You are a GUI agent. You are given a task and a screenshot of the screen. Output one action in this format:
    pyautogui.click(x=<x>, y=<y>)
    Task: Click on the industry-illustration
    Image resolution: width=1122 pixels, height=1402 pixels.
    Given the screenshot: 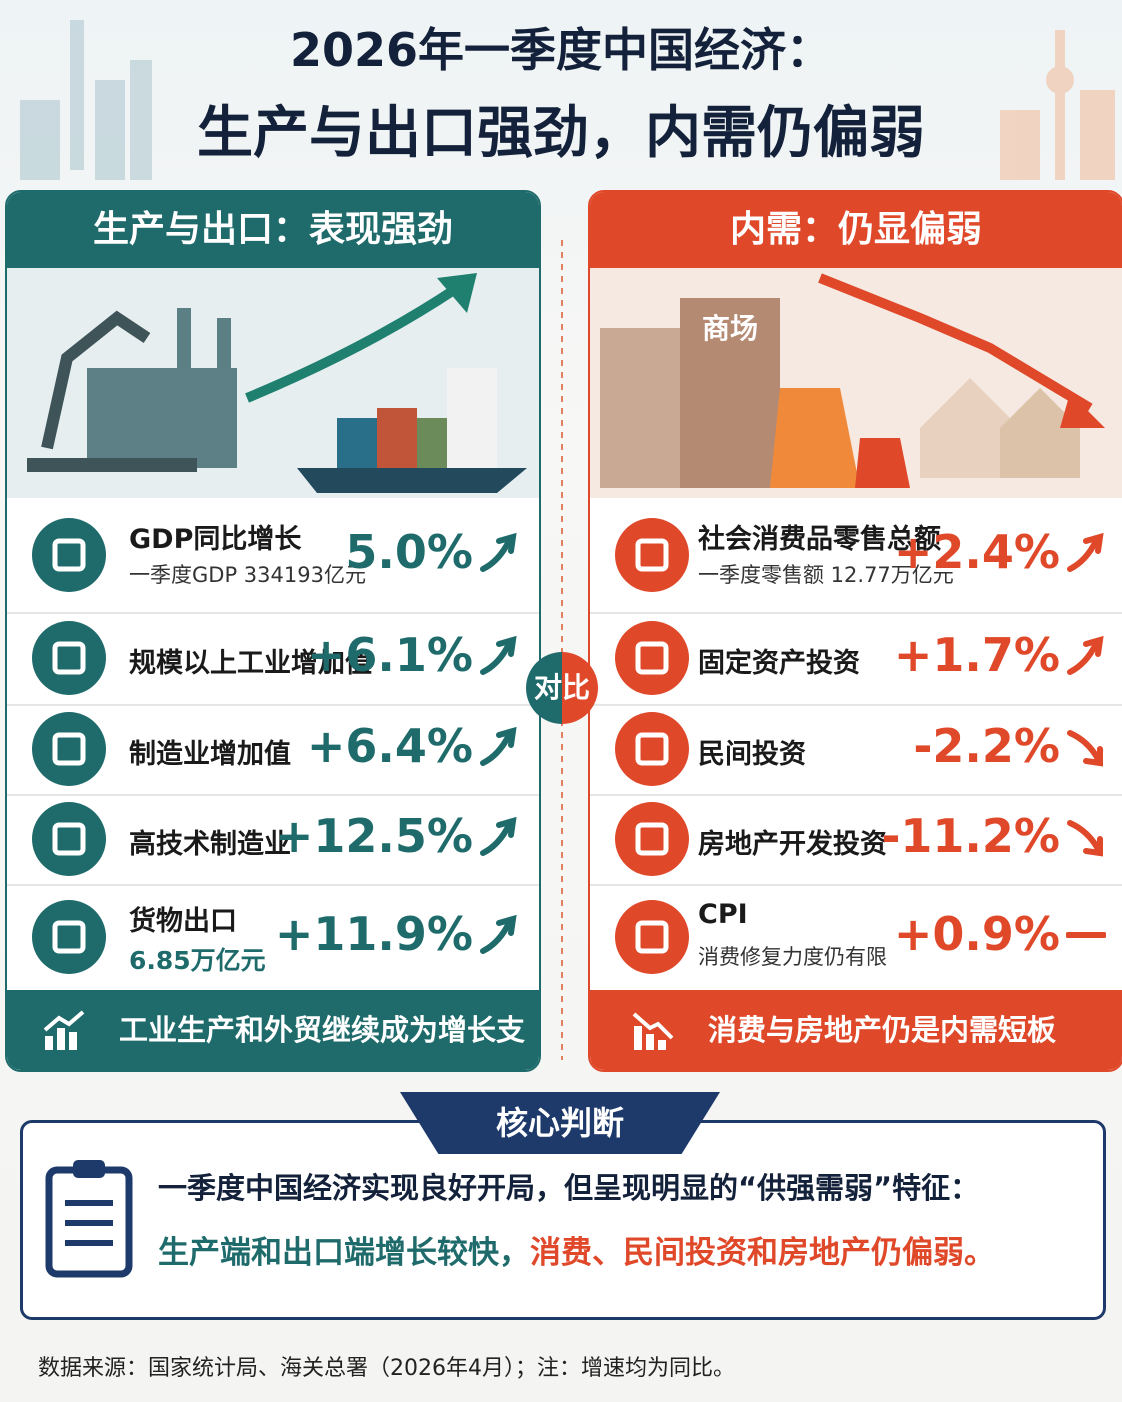 What is the action you would take?
    pyautogui.click(x=273, y=383)
    